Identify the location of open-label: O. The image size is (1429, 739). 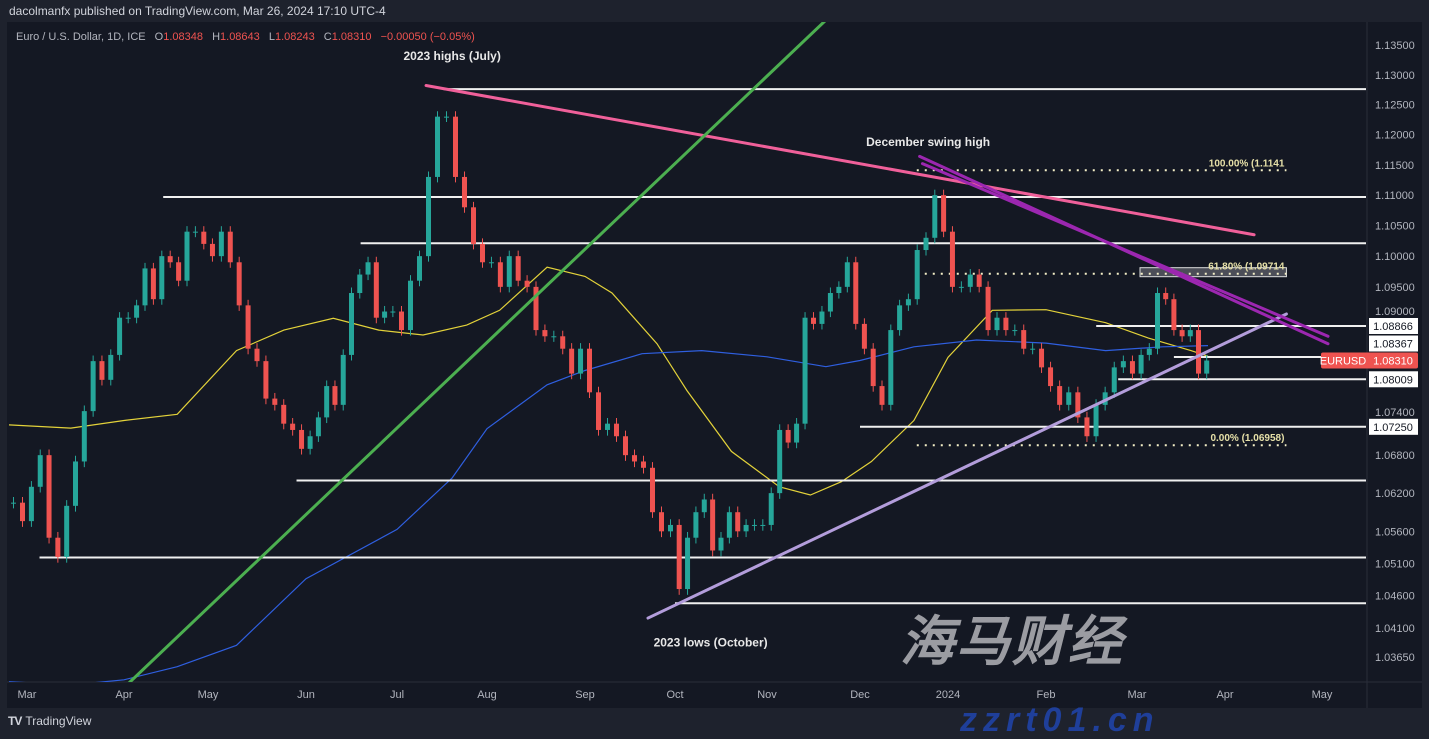
(159, 37).